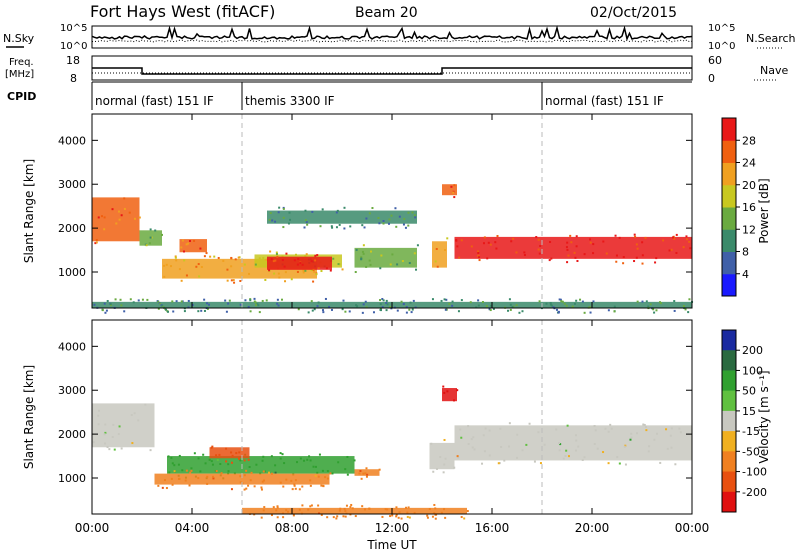 This screenshot has width=800, height=554. Describe the element at coordinates (729, 151) in the screenshot. I see `power-colorbar-swatch` at that location.